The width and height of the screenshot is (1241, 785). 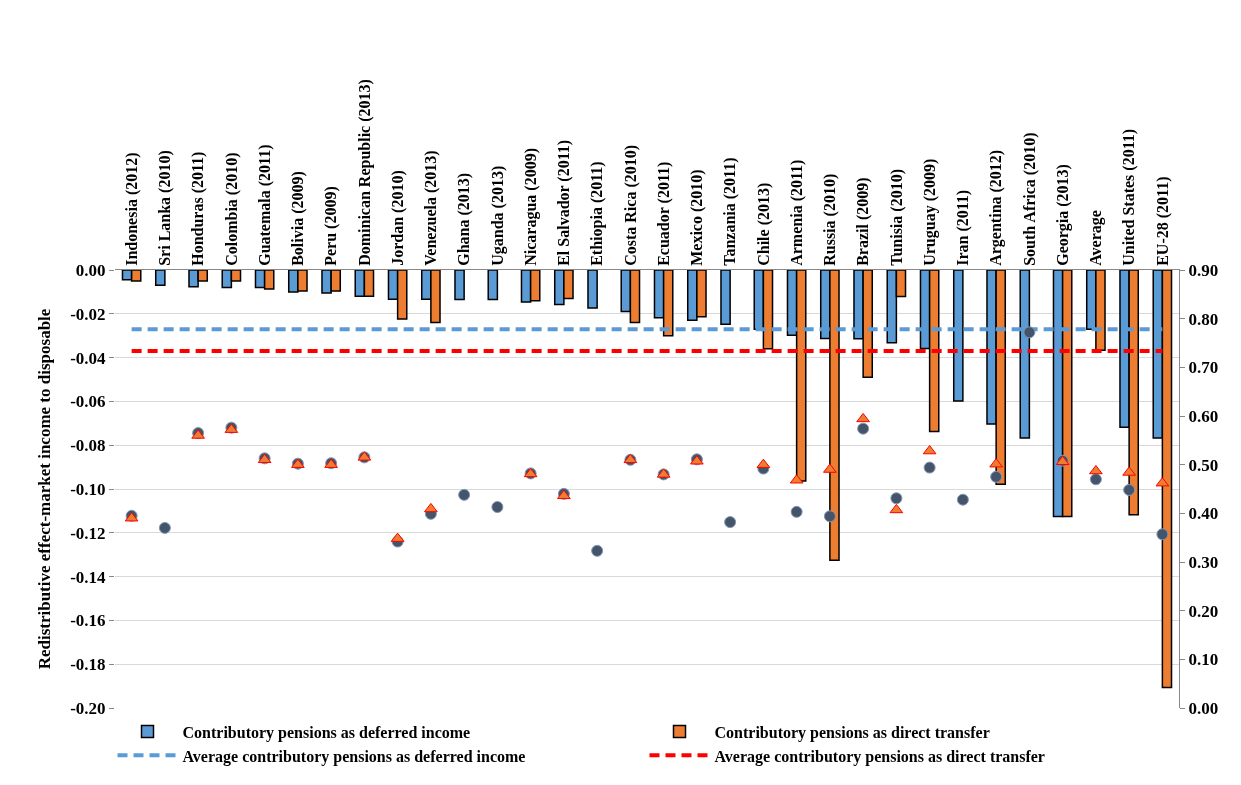 I want to click on y2-tick-label: 0.20, so click(x=1203, y=611).